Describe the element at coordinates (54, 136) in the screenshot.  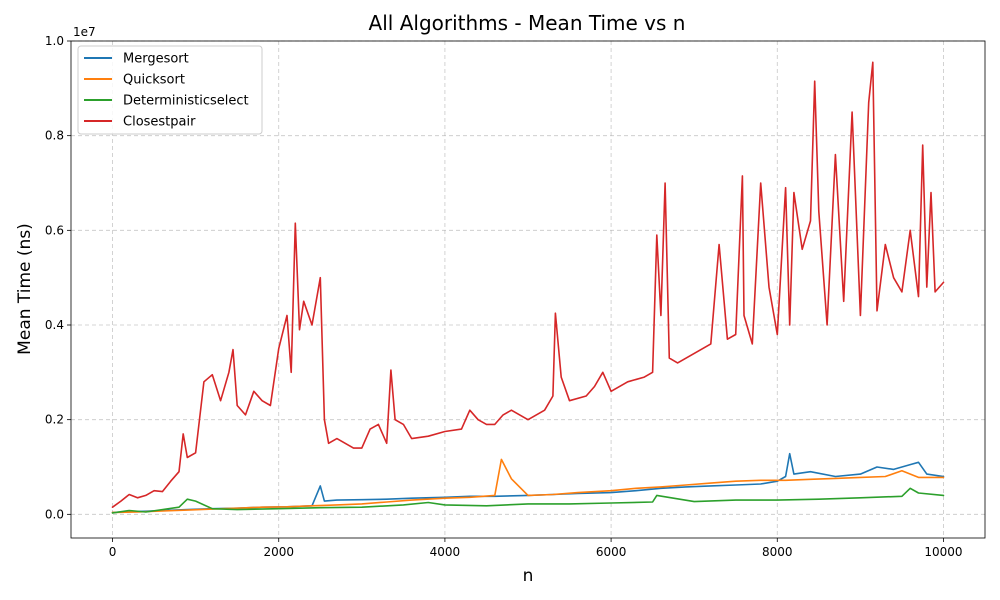
I see `y-tick-label: 0.8` at that location.